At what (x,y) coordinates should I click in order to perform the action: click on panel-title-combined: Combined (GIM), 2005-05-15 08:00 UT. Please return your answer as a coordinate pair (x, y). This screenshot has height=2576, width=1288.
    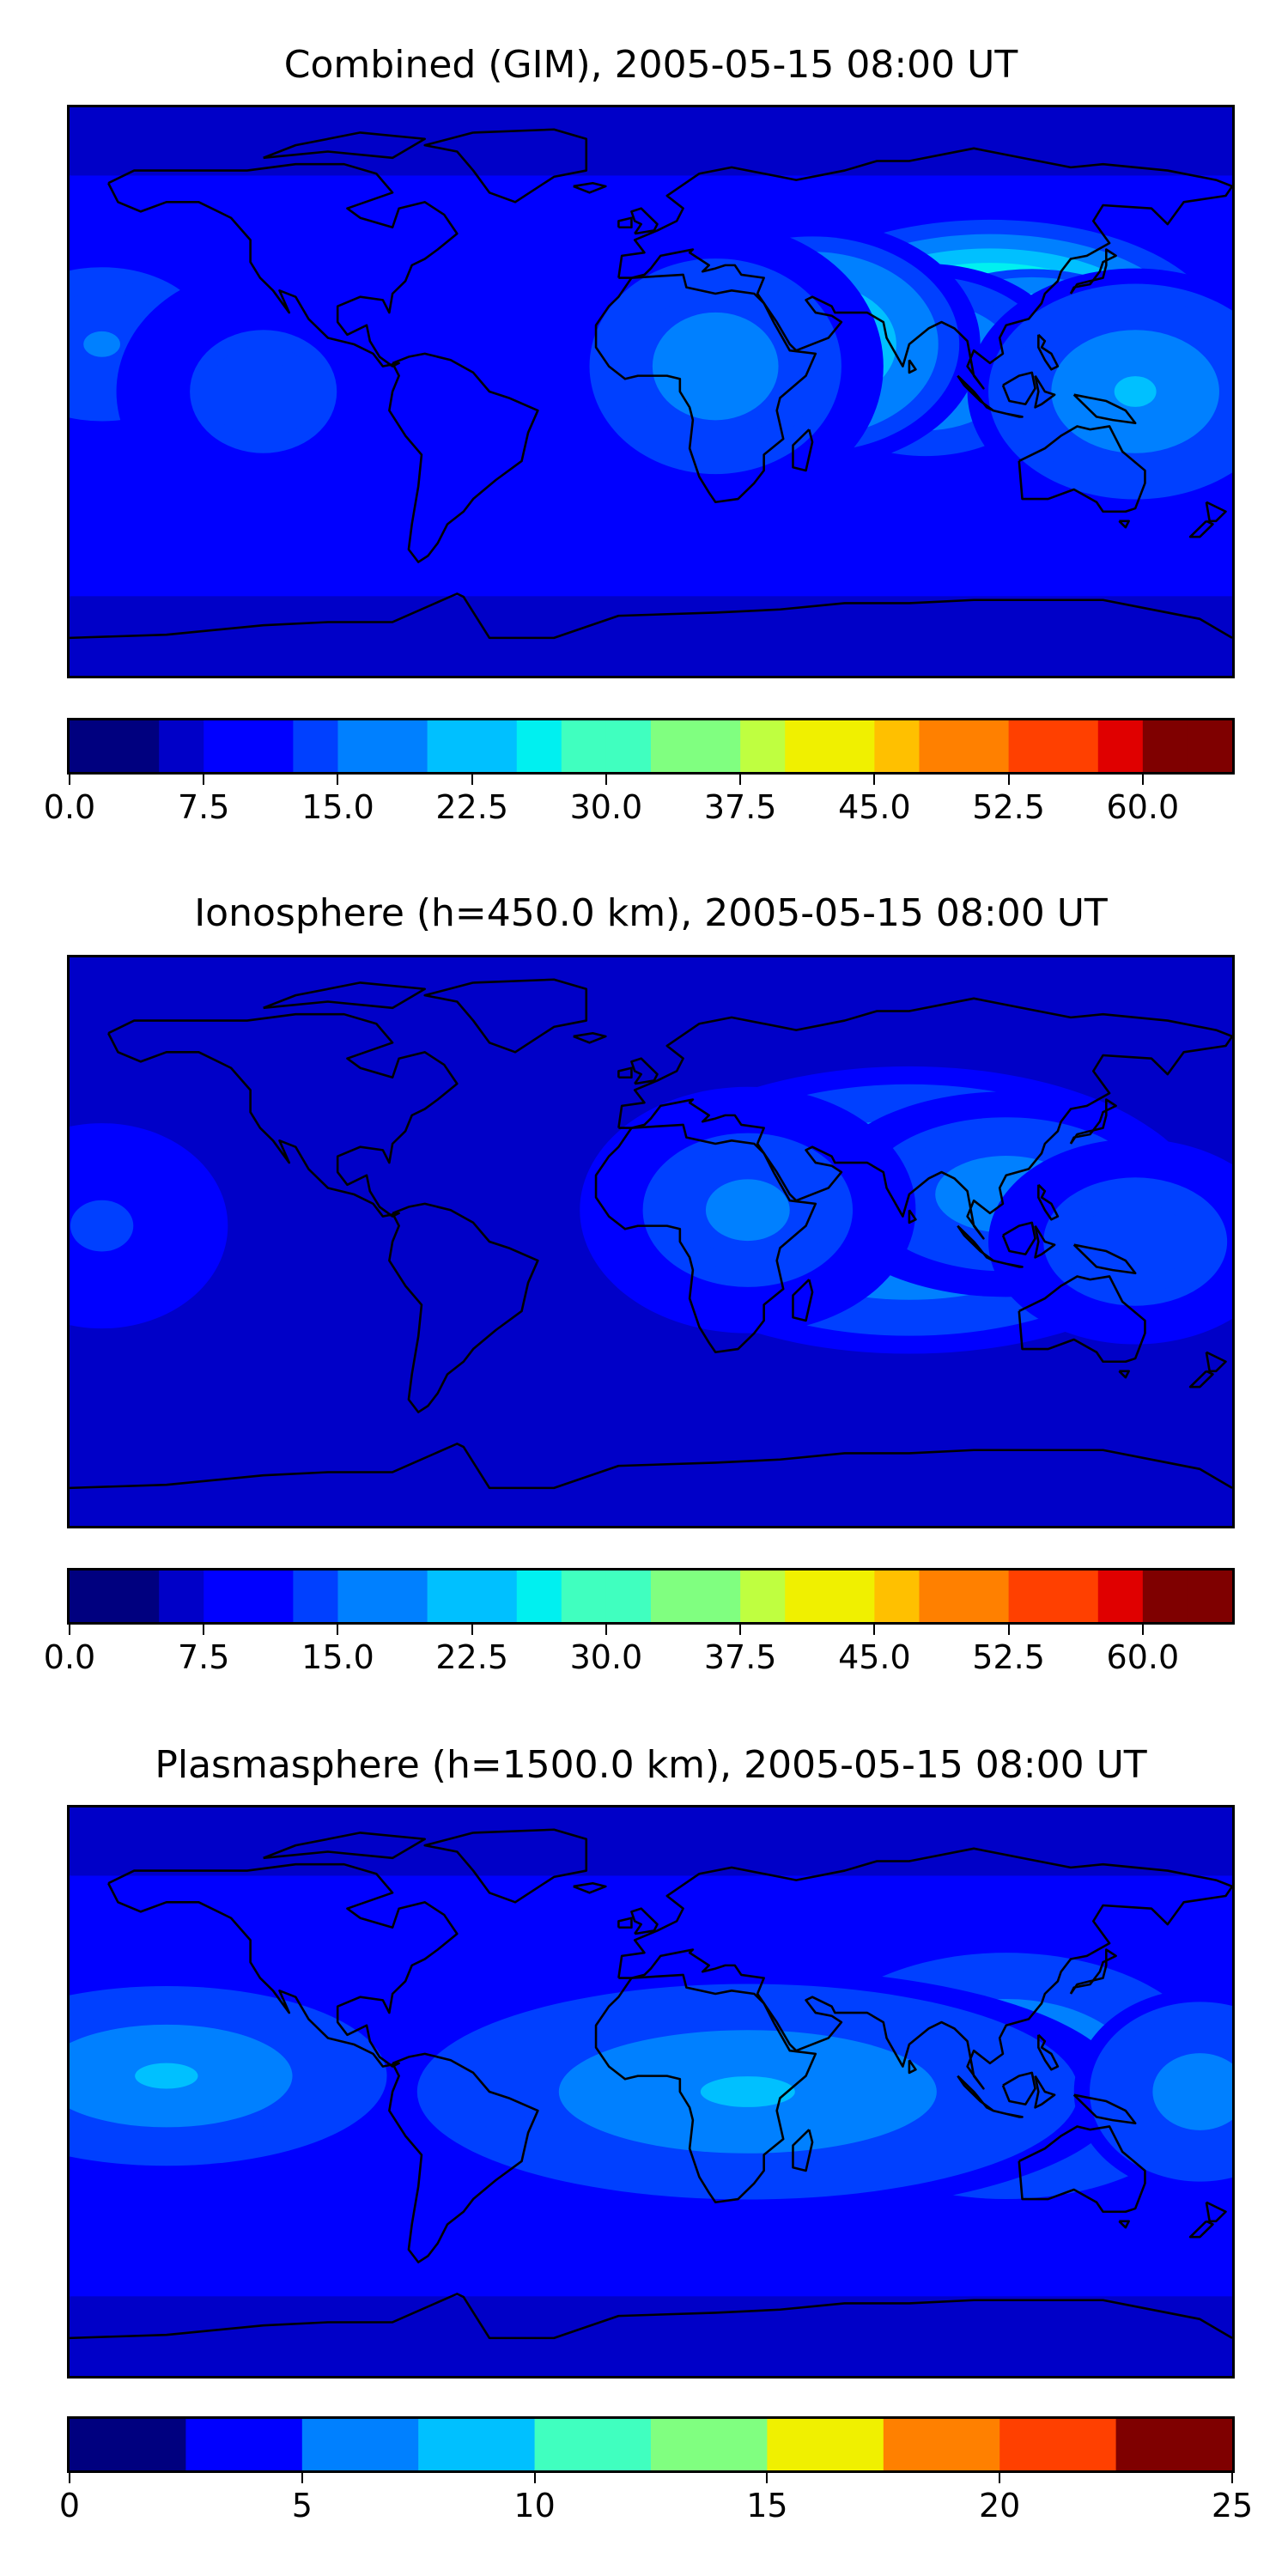
    Looking at the image, I should click on (651, 65).